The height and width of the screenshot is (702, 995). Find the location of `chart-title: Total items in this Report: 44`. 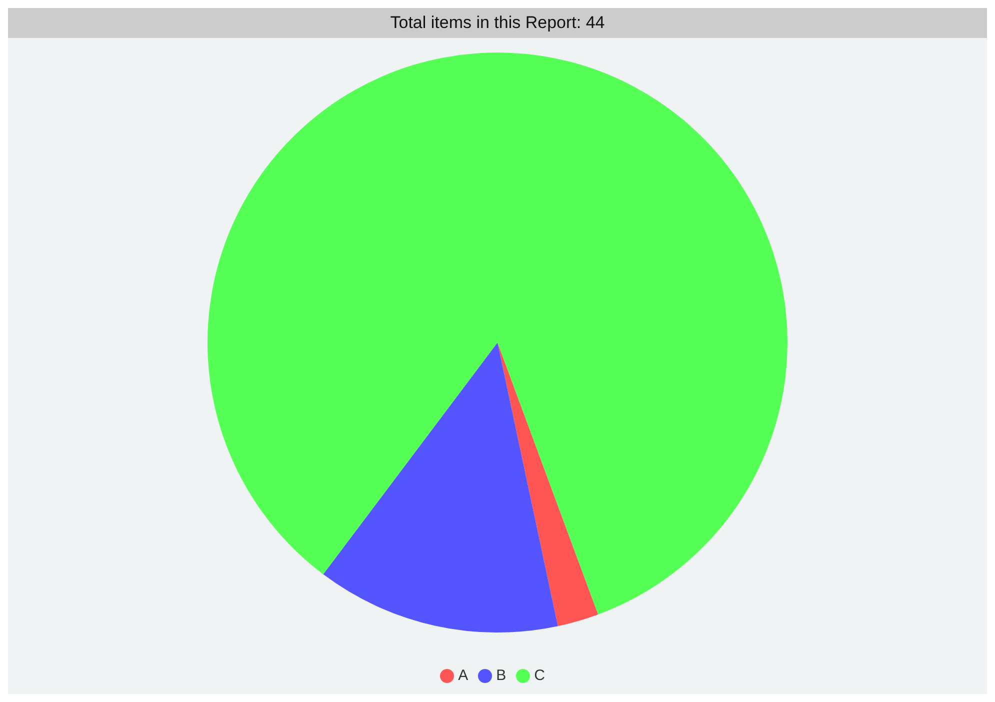

chart-title: Total items in this Report: 44 is located at coordinates (497, 23).